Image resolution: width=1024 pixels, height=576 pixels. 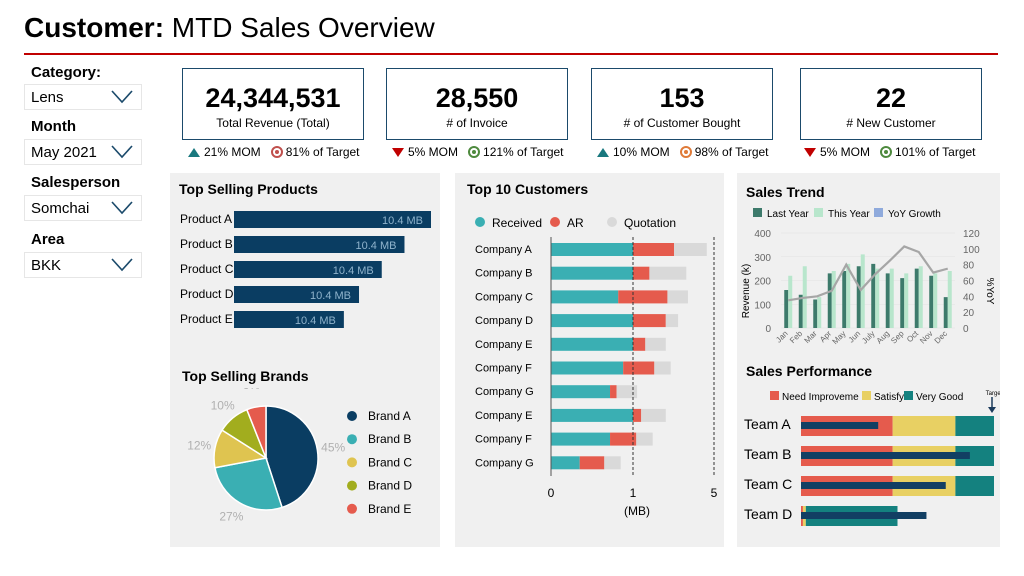 I want to click on team-label: Team D, so click(x=768, y=514).